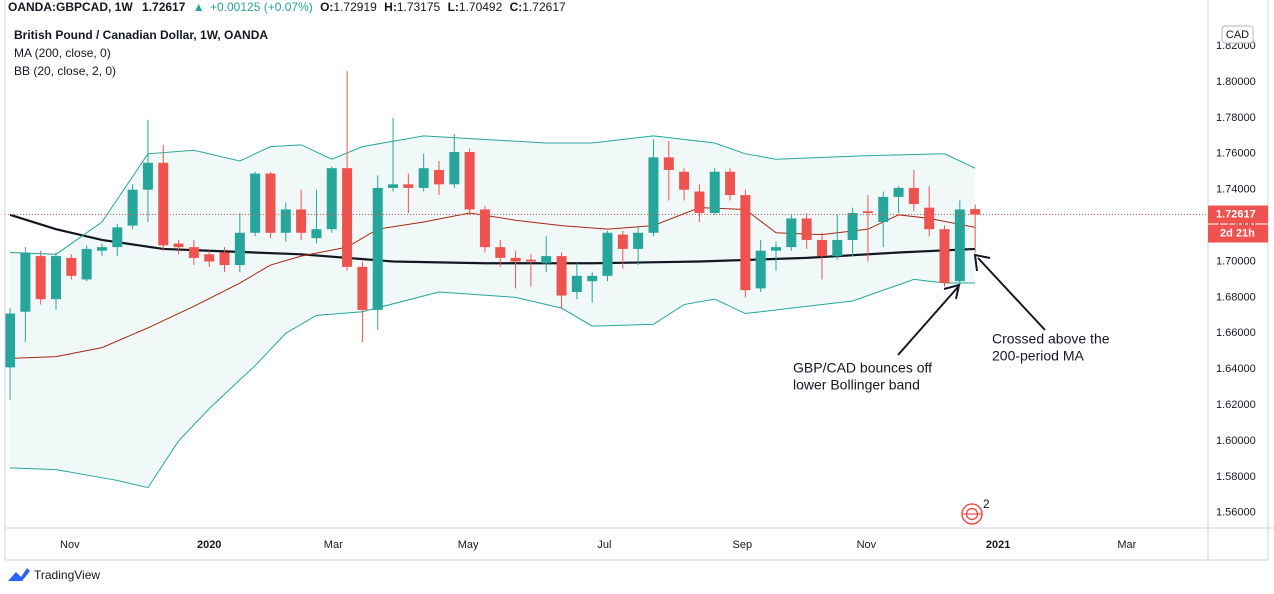 Image resolution: width=1274 pixels, height=594 pixels. I want to click on y-tick-label: 1.68000, so click(1236, 297).